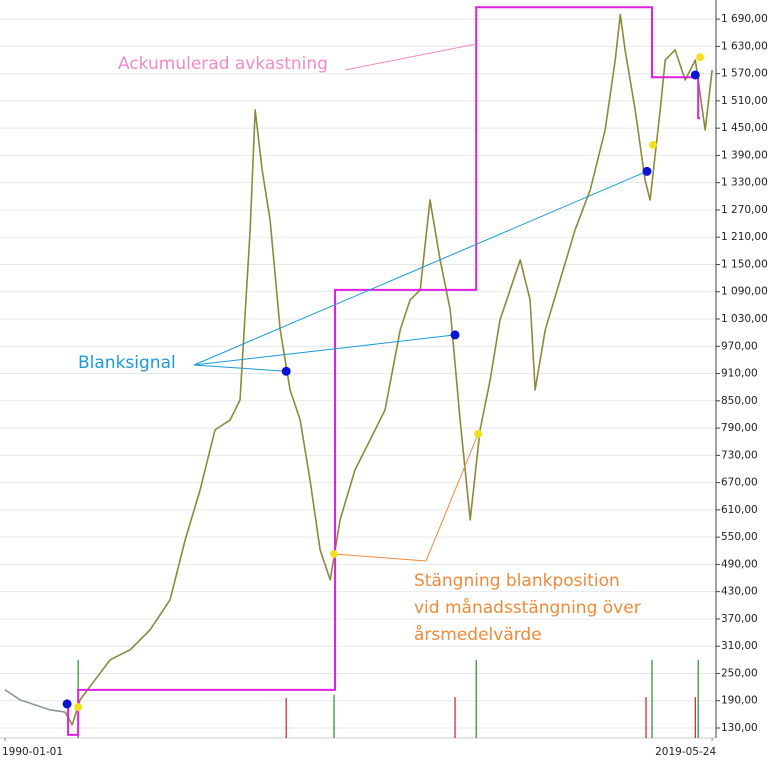 This screenshot has height=760, width=770. I want to click on y-tick-label: 490,00, so click(739, 564).